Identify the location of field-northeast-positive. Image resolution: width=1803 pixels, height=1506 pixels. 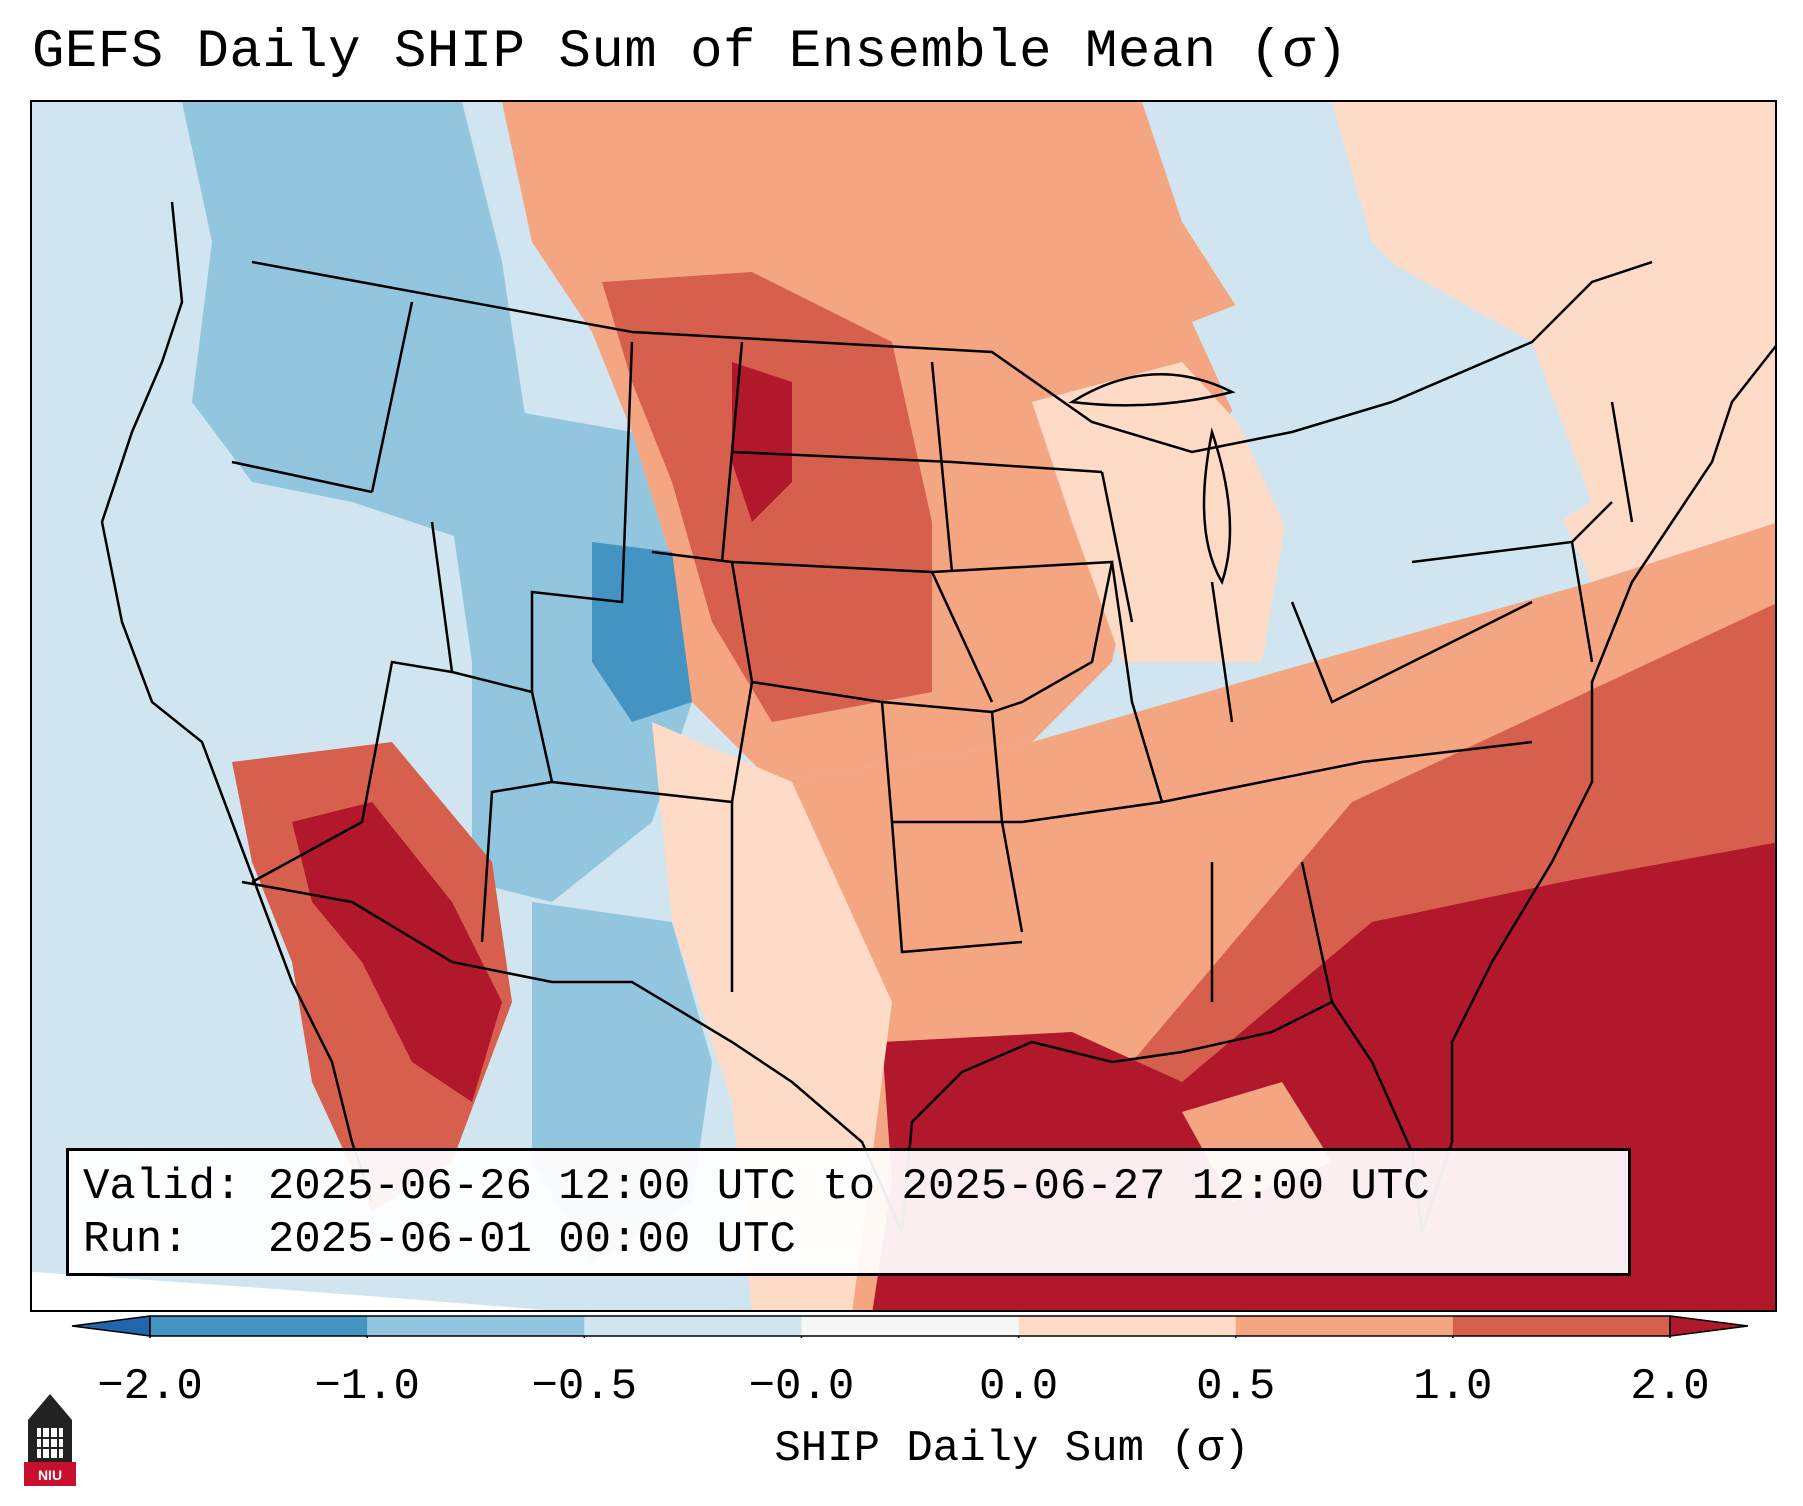
(1553, 342).